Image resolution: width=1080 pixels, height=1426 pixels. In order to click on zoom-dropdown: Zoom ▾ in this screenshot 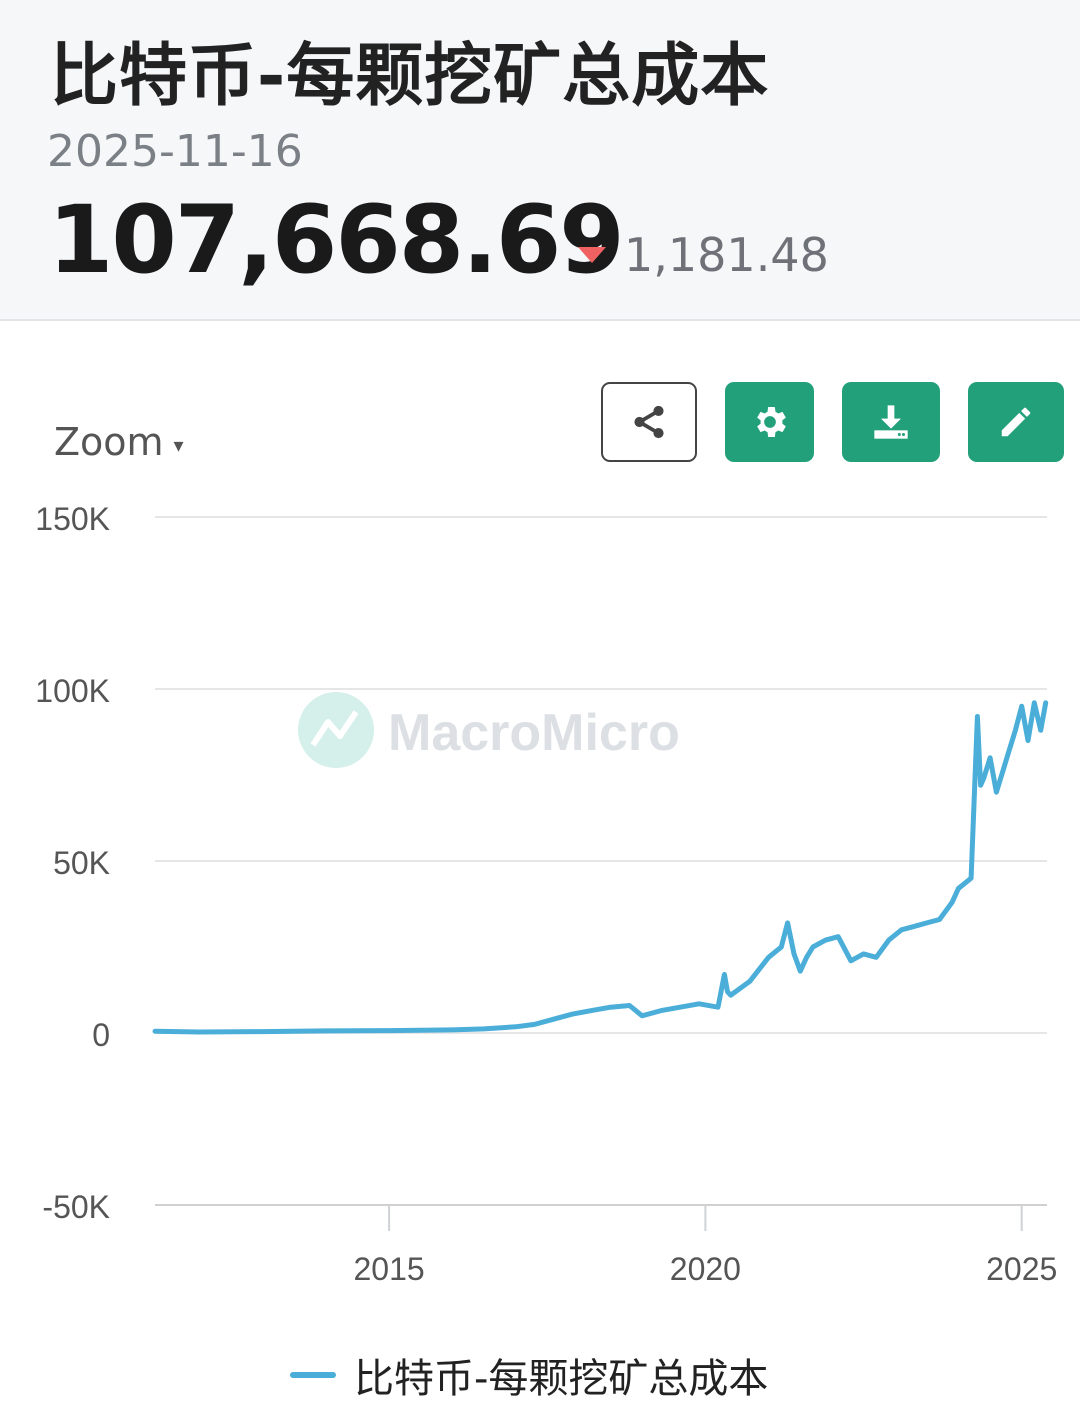, I will do `click(119, 442)`.